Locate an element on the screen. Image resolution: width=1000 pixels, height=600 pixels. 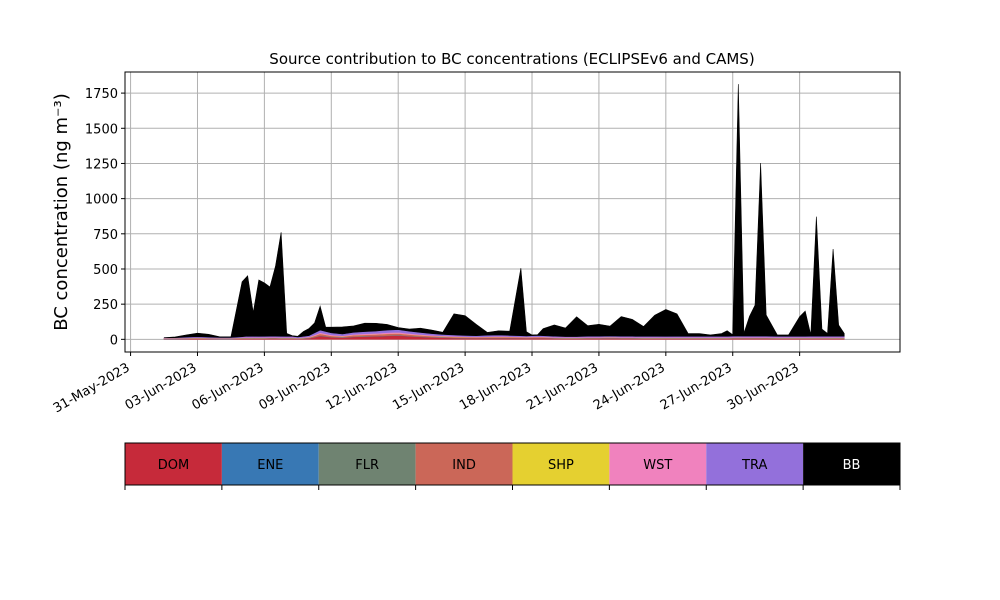
legend-swatch-flr is located at coordinates (367, 464).